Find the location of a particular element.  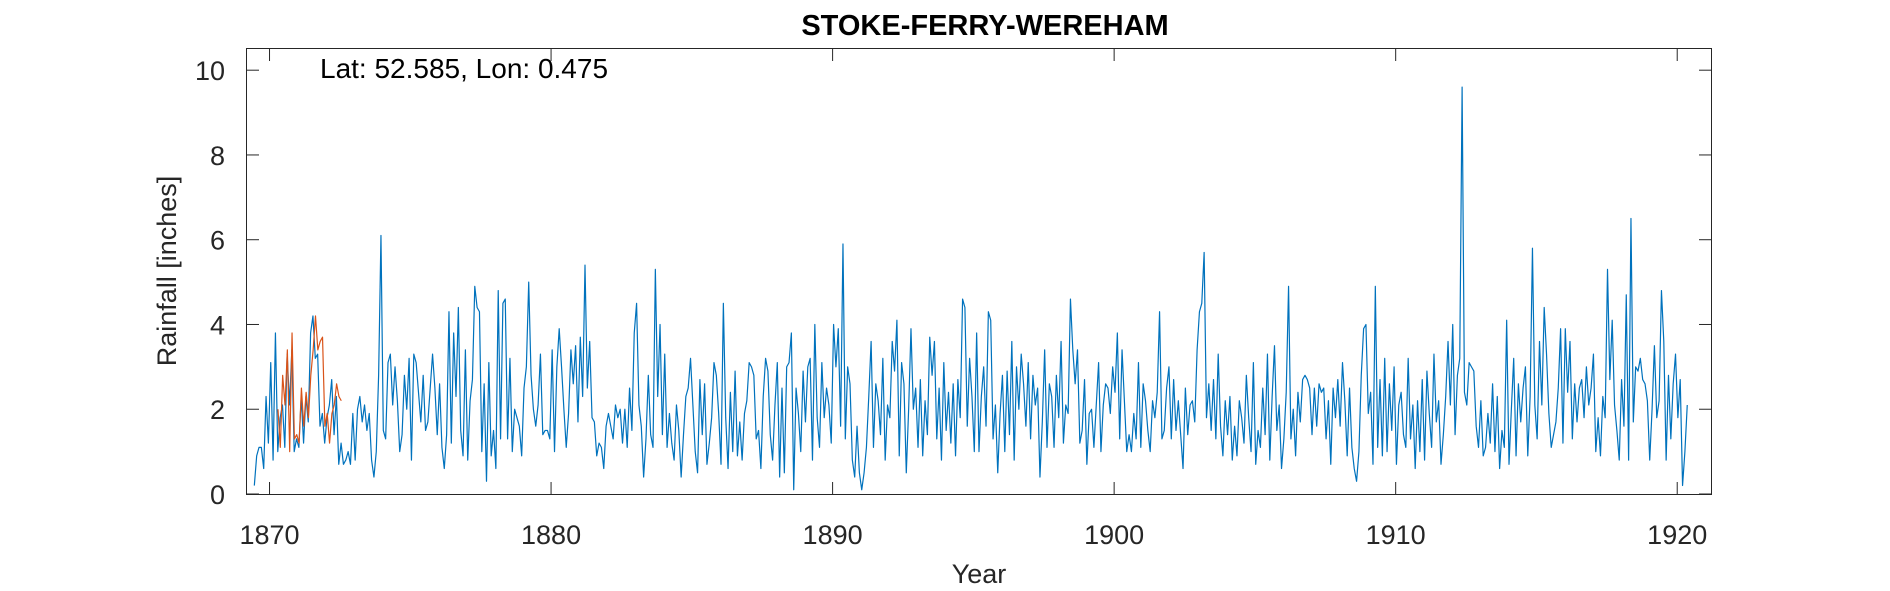

x-tick-label: 1880 is located at coordinates (551, 535).